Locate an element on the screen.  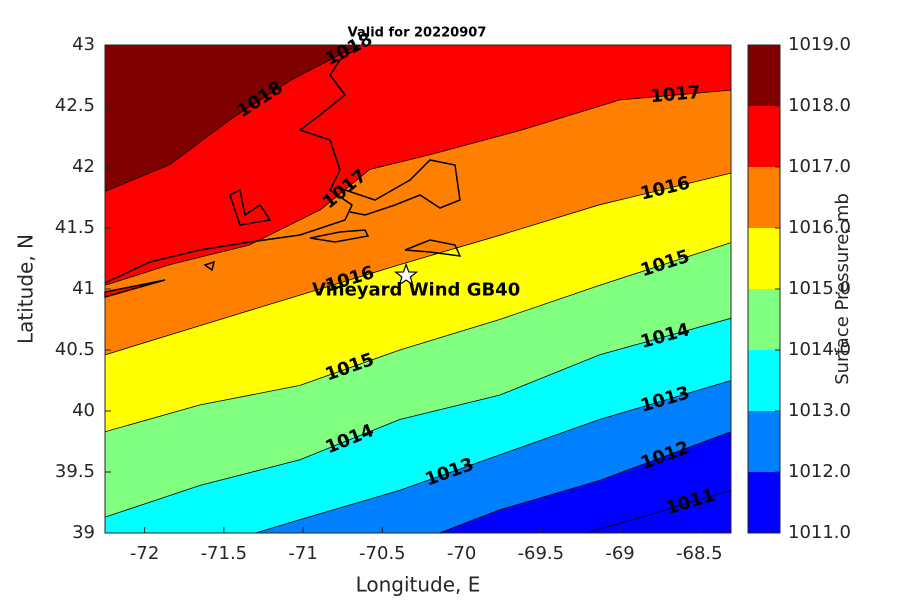
colorbar-tick-label: 1015.0 is located at coordinates (819, 288).